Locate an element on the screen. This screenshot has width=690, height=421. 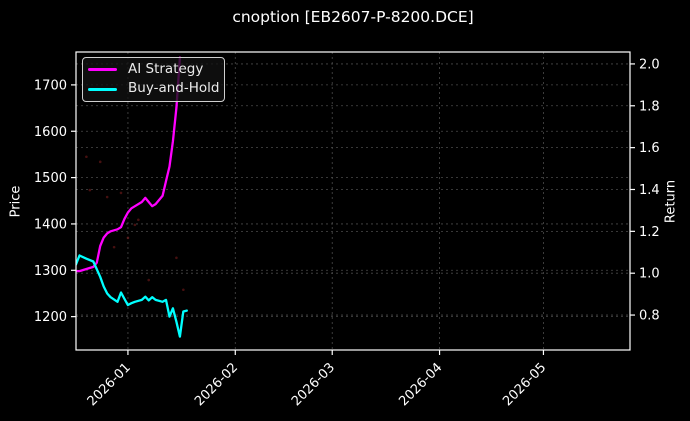
return-axis-label: Return is located at coordinates (671, 201).